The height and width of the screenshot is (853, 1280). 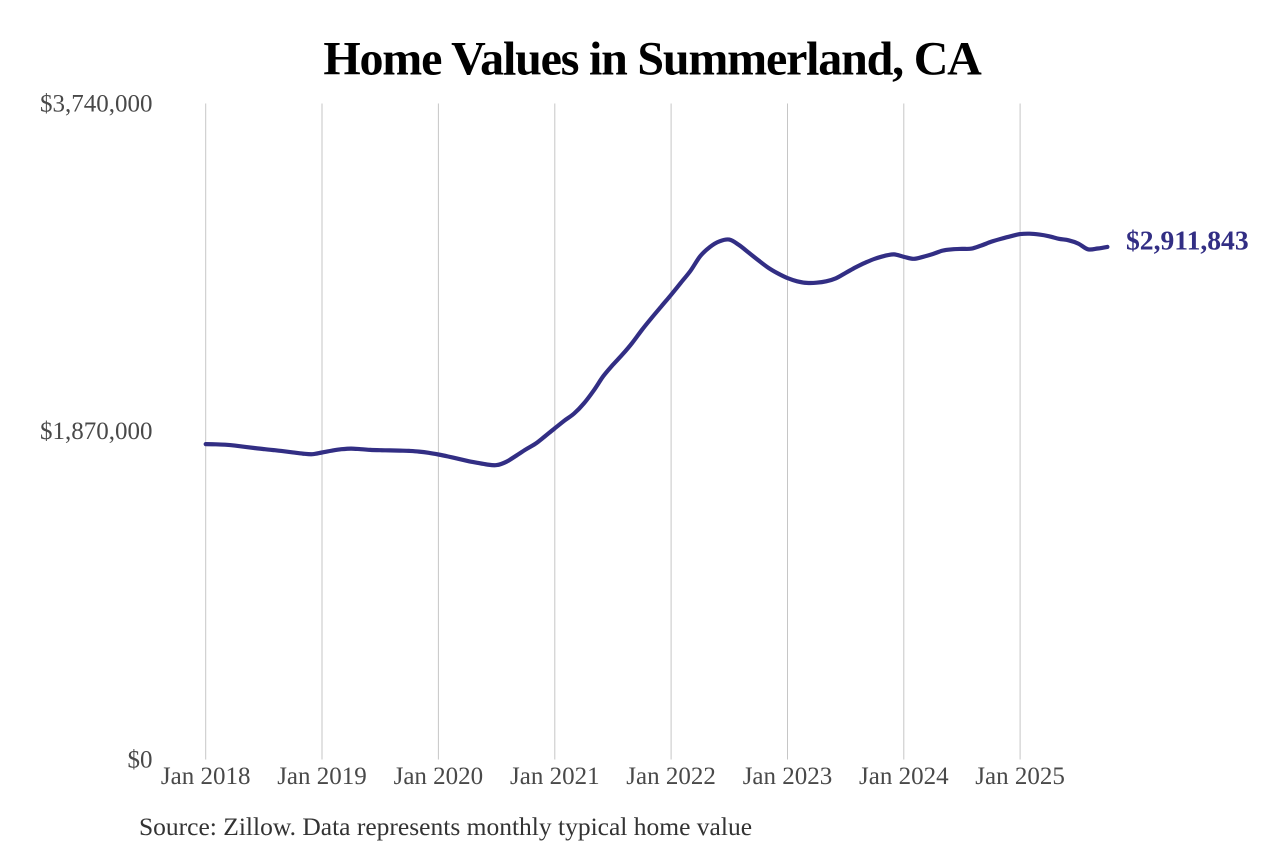 What do you see at coordinates (555, 776) in the screenshot?
I see `svg-text: Jan 2021` at bounding box center [555, 776].